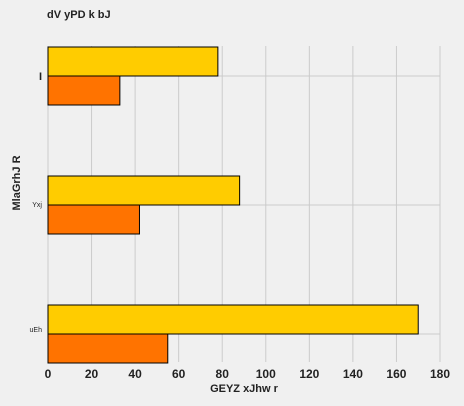 This screenshot has height=406, width=464. Describe the element at coordinates (79, 15) in the screenshot. I see `chart-title: dV yPD k bJ` at that location.